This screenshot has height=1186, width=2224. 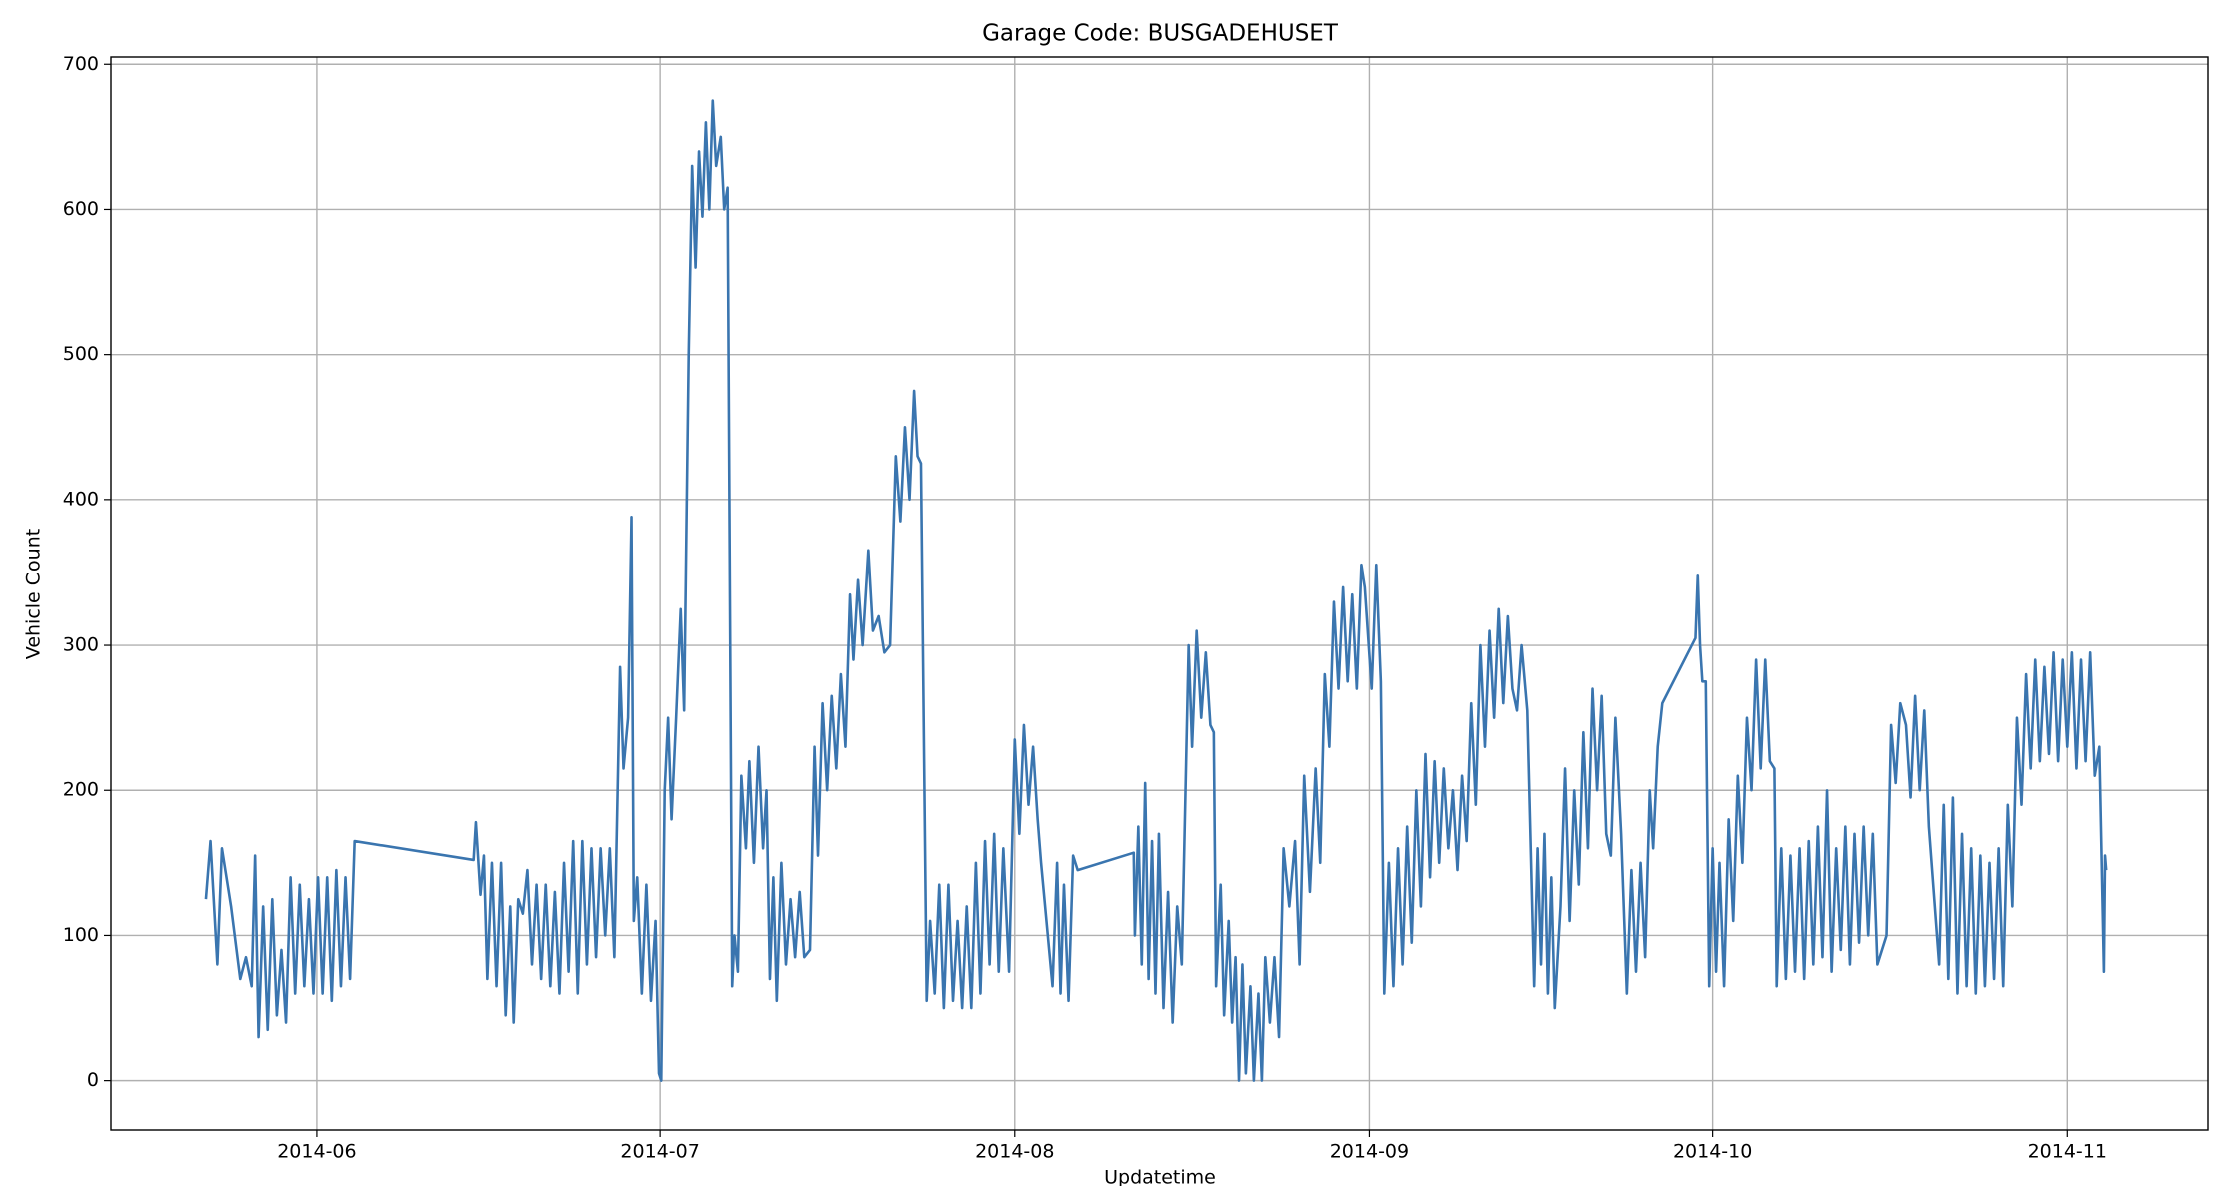 What do you see at coordinates (34, 594) in the screenshot?
I see `y-axis-label: Vehicle Count` at bounding box center [34, 594].